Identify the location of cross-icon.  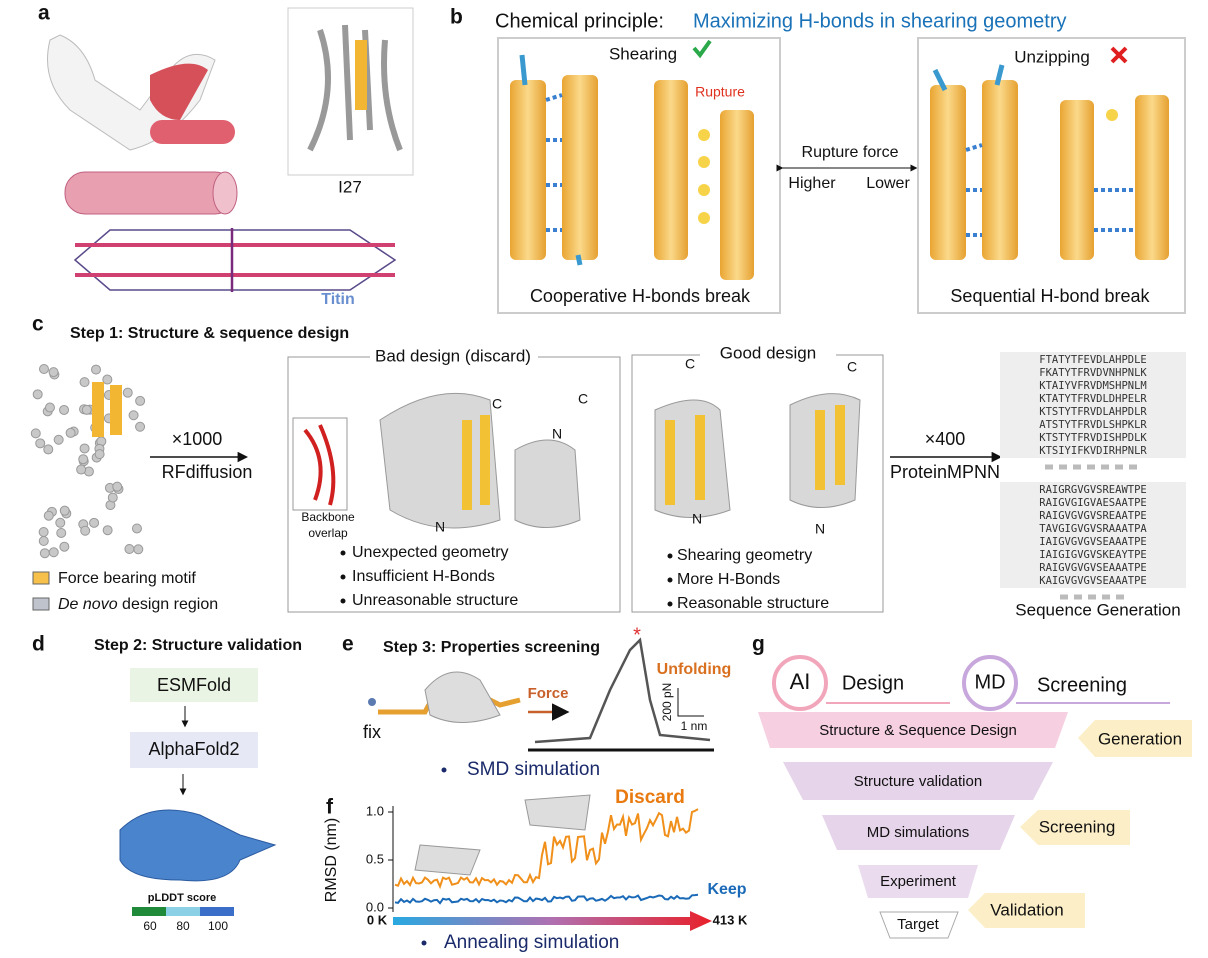
(1119, 55).